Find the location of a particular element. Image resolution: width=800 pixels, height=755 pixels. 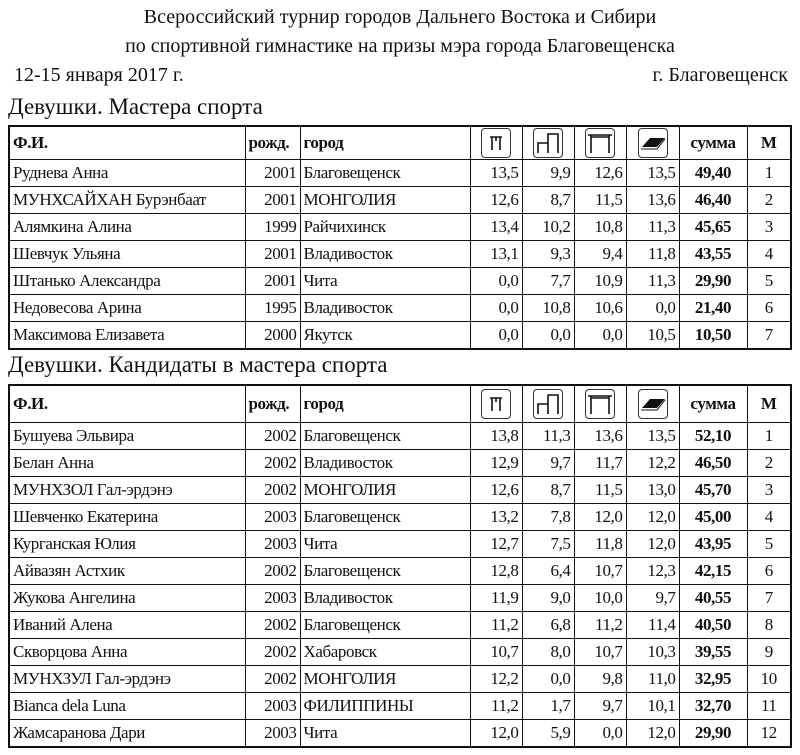

bars-score: 7,5 is located at coordinates (548, 544).